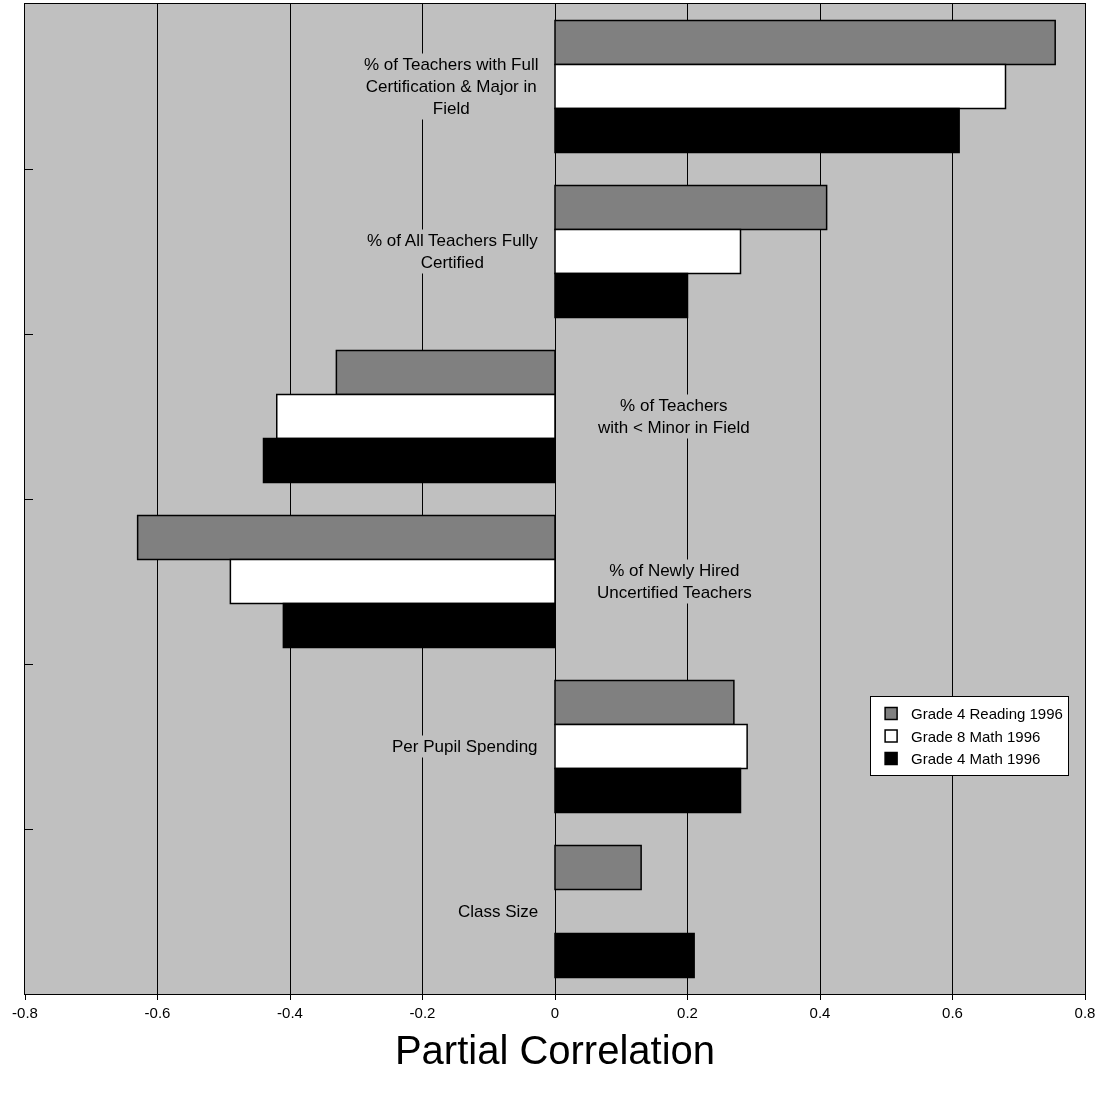 The image size is (1102, 1094). Describe the element at coordinates (290, 1012) in the screenshot. I see `x-tick-label: -0.4` at that location.